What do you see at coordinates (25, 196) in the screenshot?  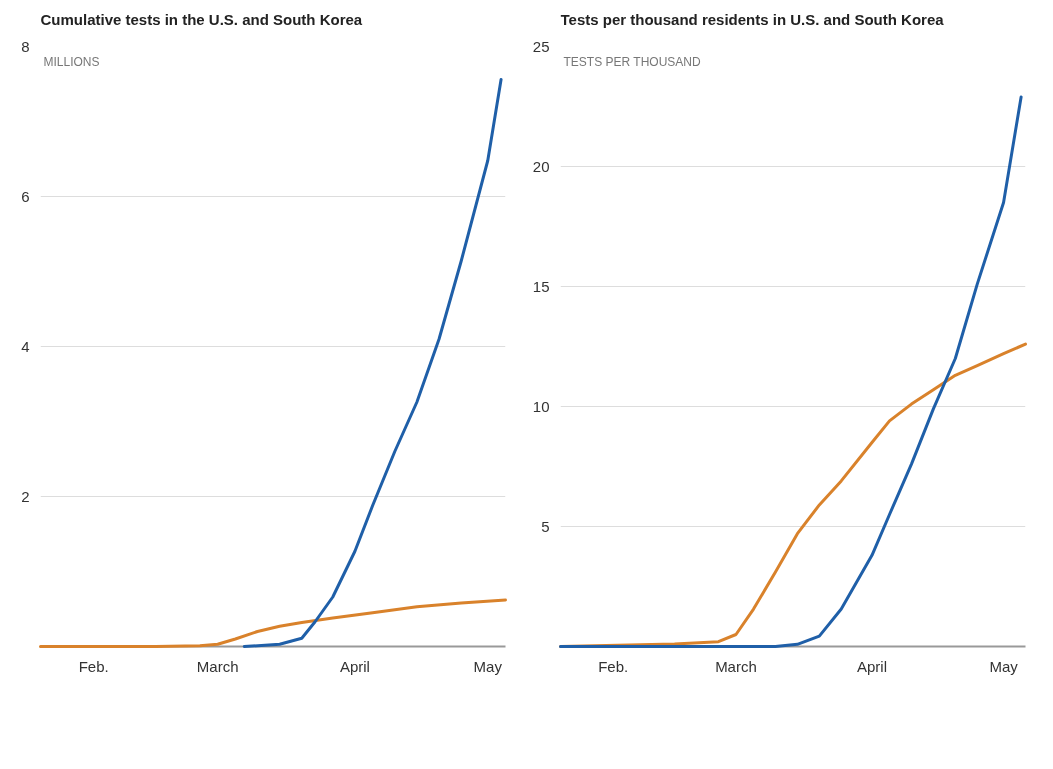 I see `y-tick-label: 6` at bounding box center [25, 196].